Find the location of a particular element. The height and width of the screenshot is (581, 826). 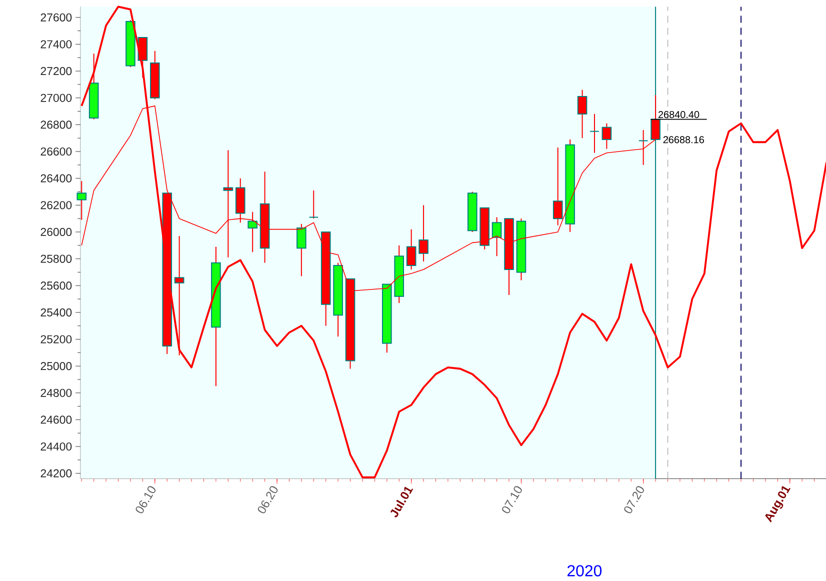

y-tick-label: 24600 is located at coordinates (56, 420).